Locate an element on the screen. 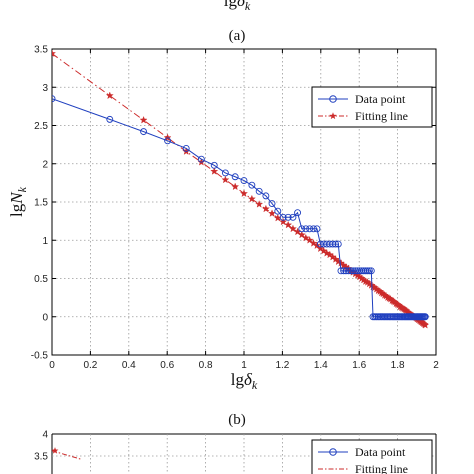 Image resolution: width=474 pixels, height=474 pixels. x-tick-label: 0.6 is located at coordinates (167, 365).